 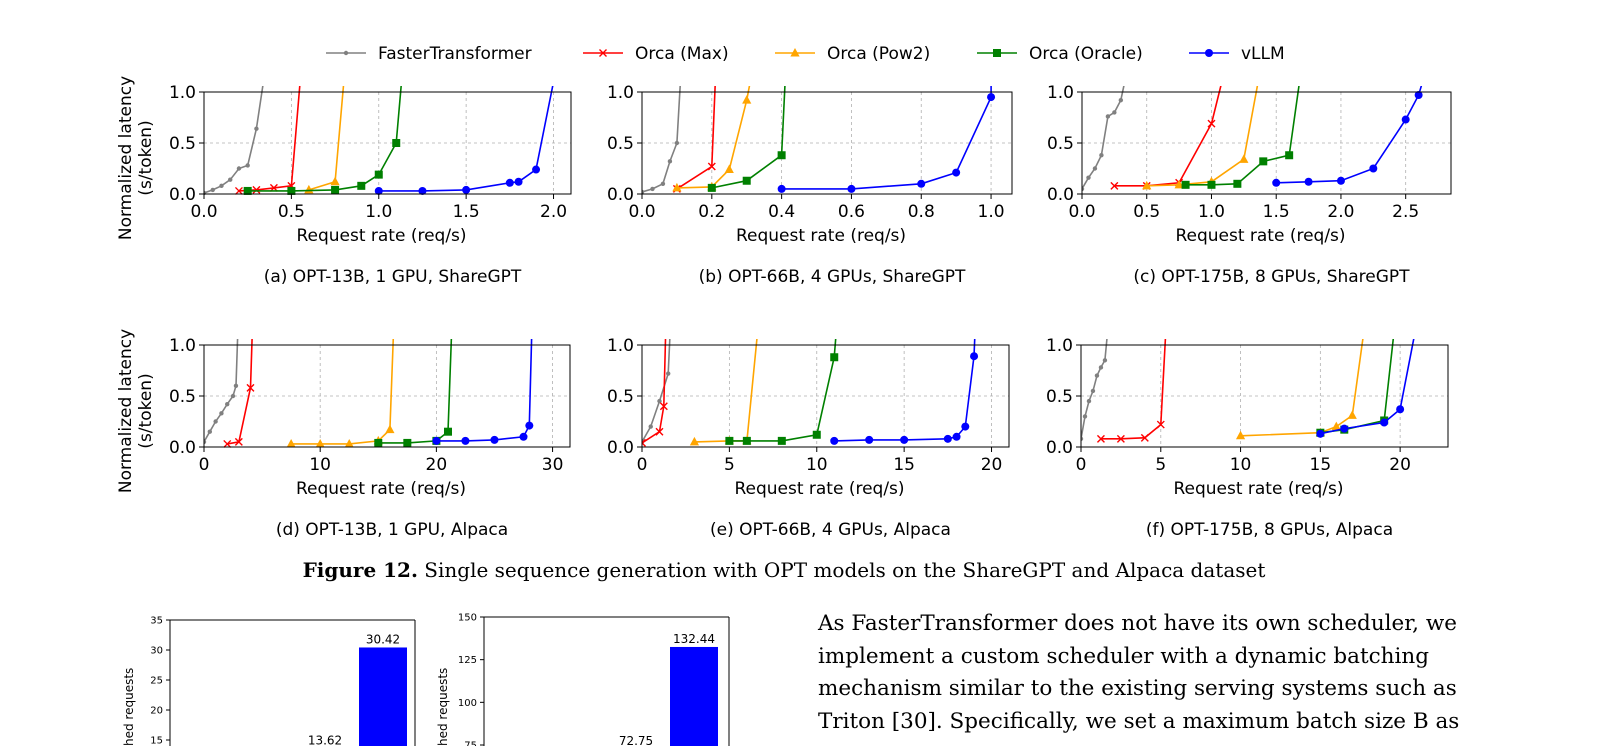 I want to click on legend-item: Orca (Pow2), so click(x=852, y=54).